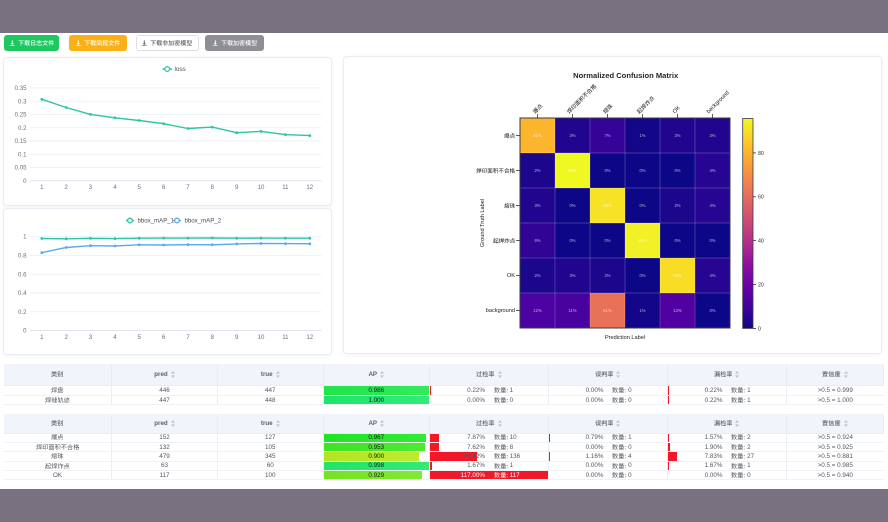 Image resolution: width=888 pixels, height=522 pixels. What do you see at coordinates (22, 101) in the screenshot?
I see `svg-text: 0.3` at bounding box center [22, 101].